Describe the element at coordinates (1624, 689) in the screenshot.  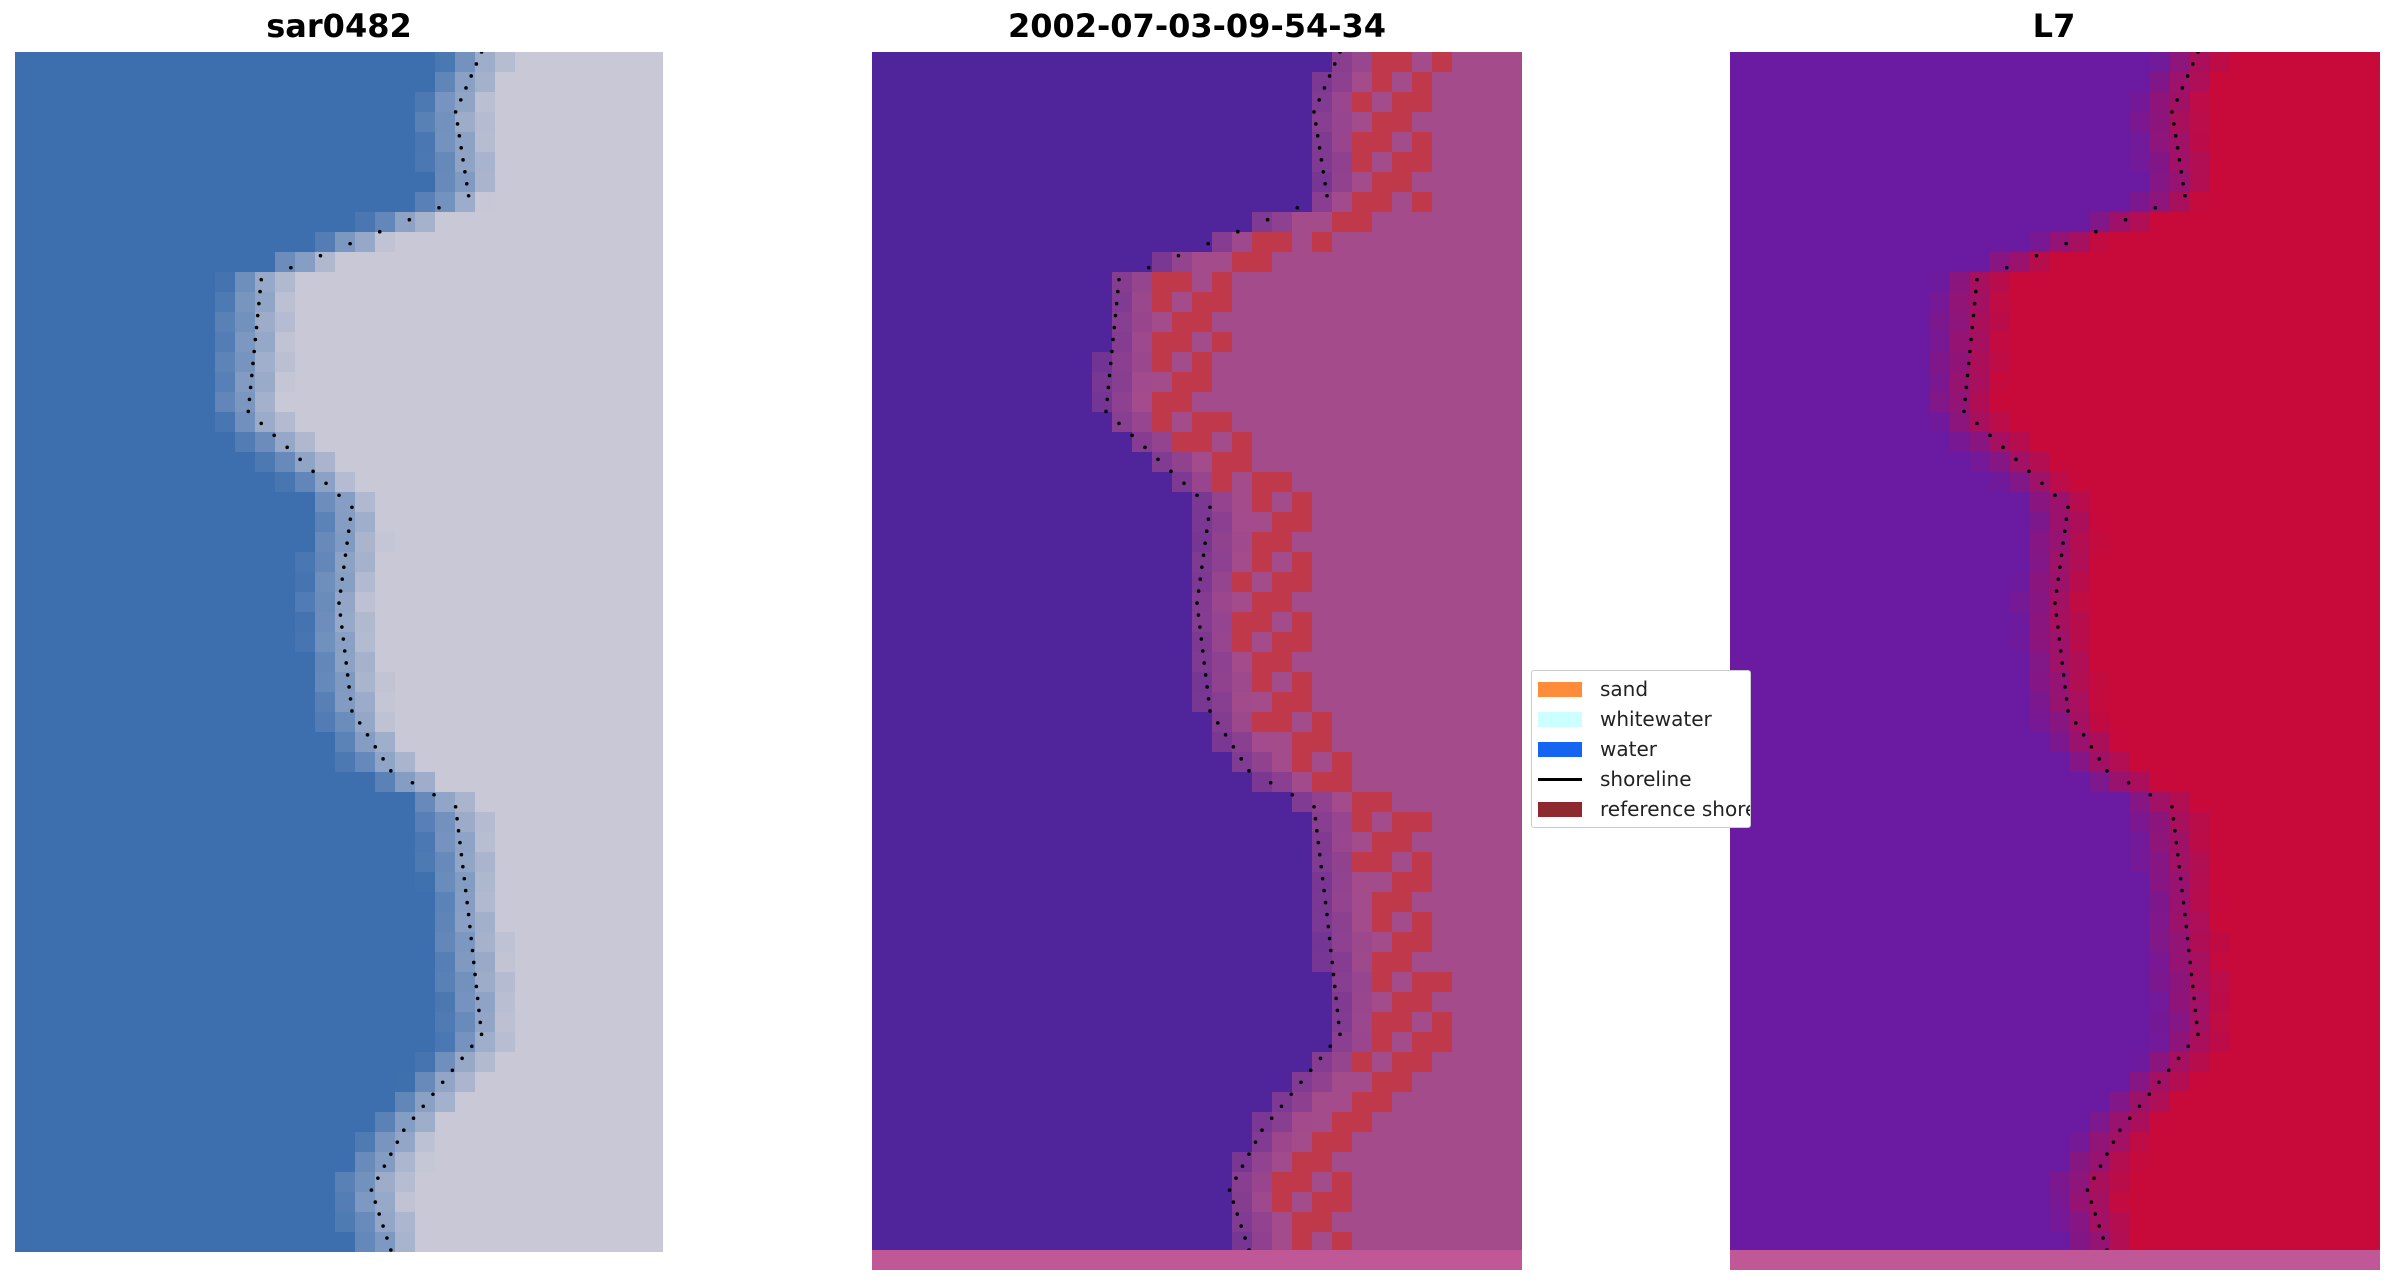
I see `legend-label-sand: sand` at that location.